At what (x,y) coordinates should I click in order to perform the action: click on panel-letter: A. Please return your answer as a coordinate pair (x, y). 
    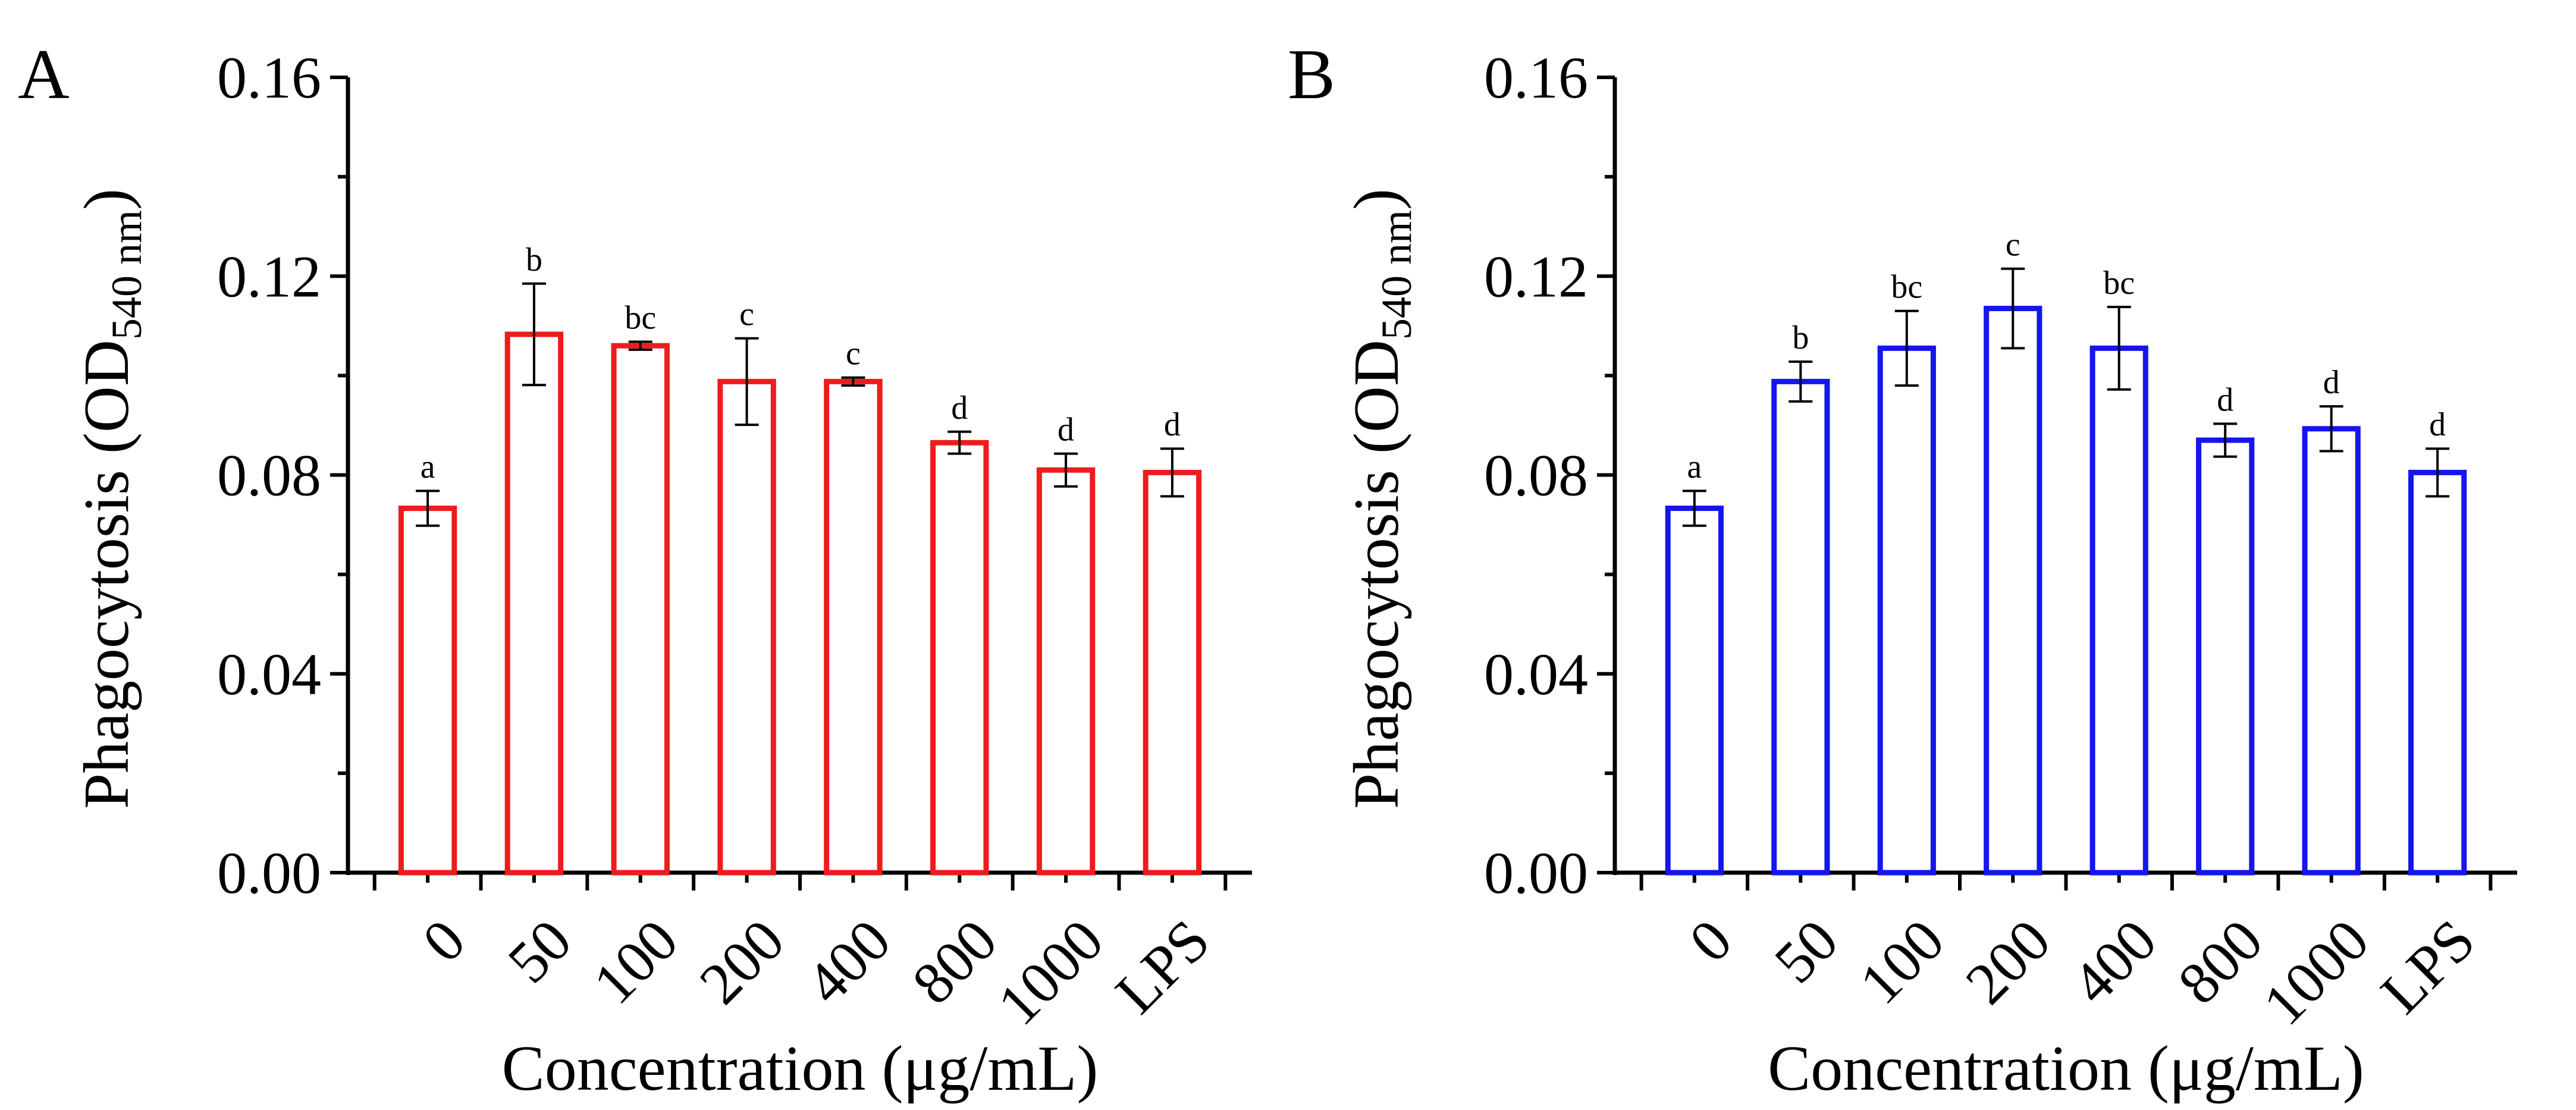
    Looking at the image, I should click on (44, 74).